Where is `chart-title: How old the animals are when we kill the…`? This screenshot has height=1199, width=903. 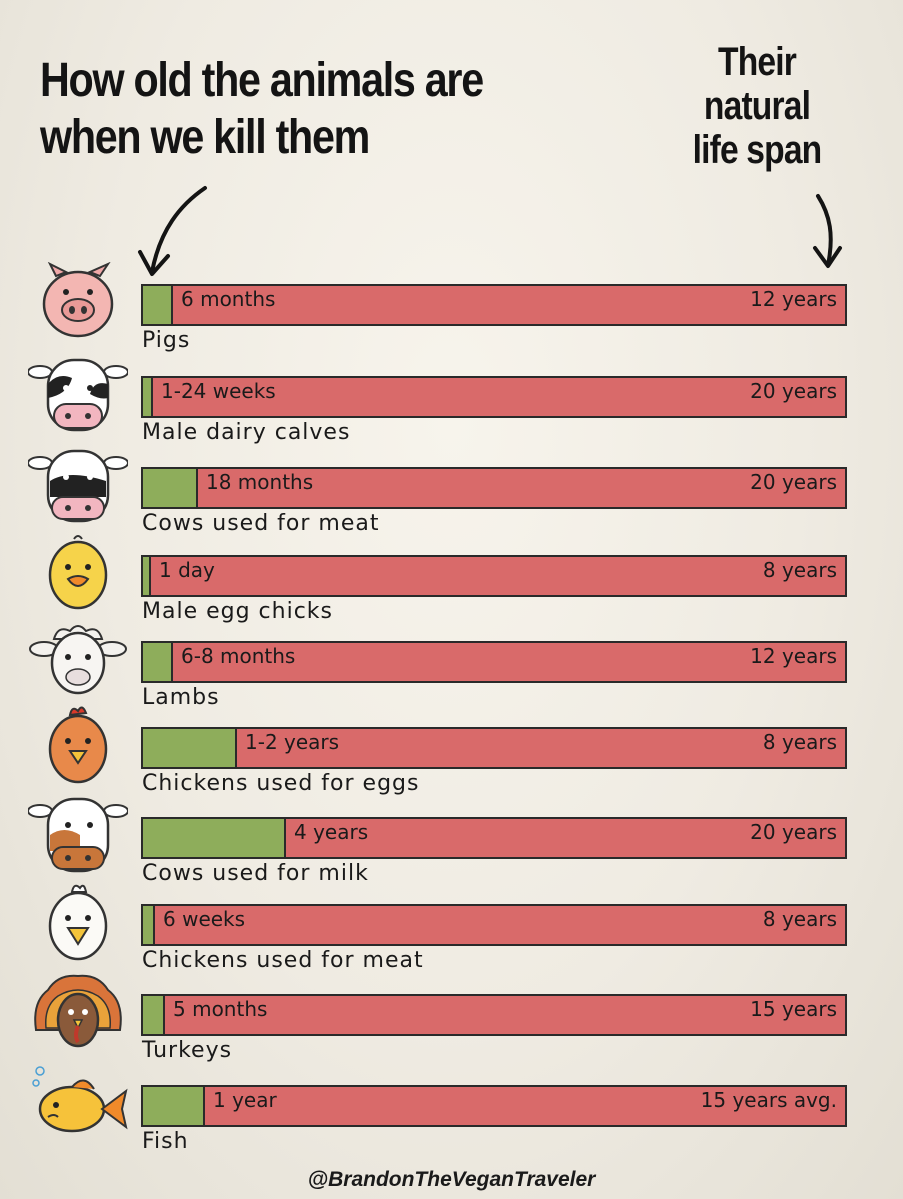 chart-title: How old the animals are when we kill the… is located at coordinates (262, 109).